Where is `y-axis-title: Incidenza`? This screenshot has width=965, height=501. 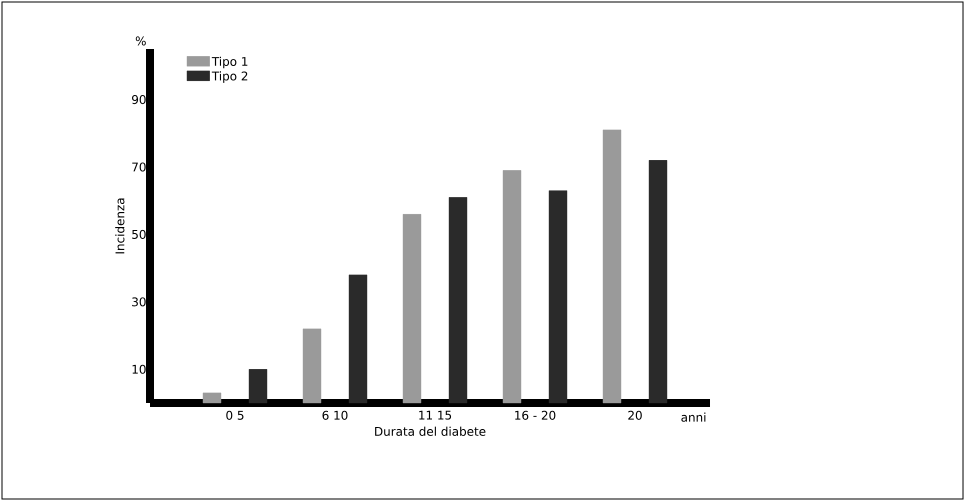
y-axis-title: Incidenza is located at coordinates (119, 226).